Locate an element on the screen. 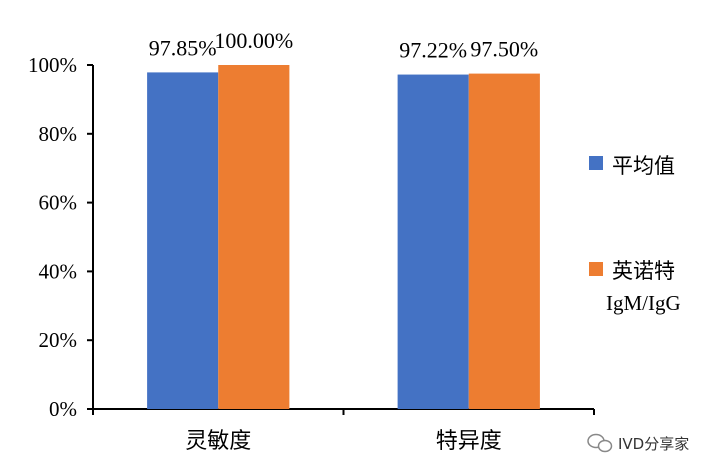 The image size is (719, 476). y-tick-label: 40% is located at coordinates (58, 271).